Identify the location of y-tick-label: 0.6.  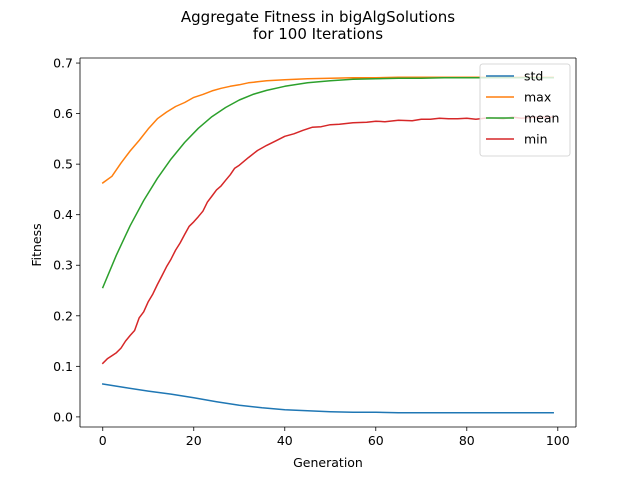
(63, 113).